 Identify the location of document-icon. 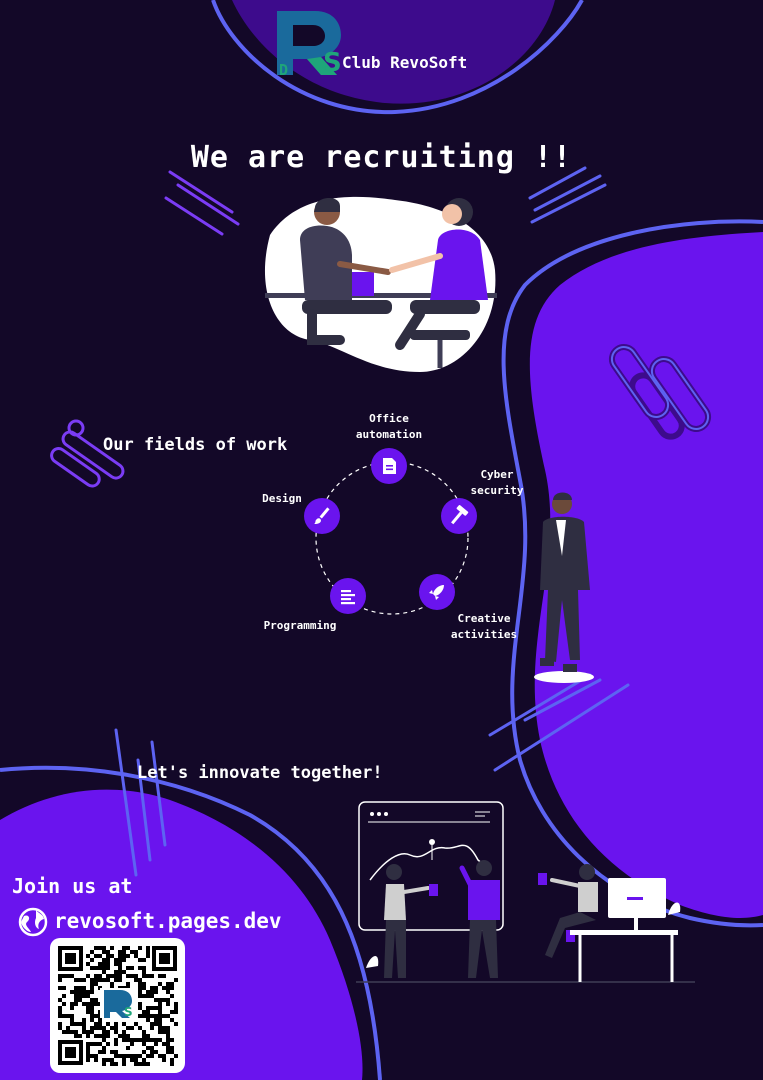
(389, 466).